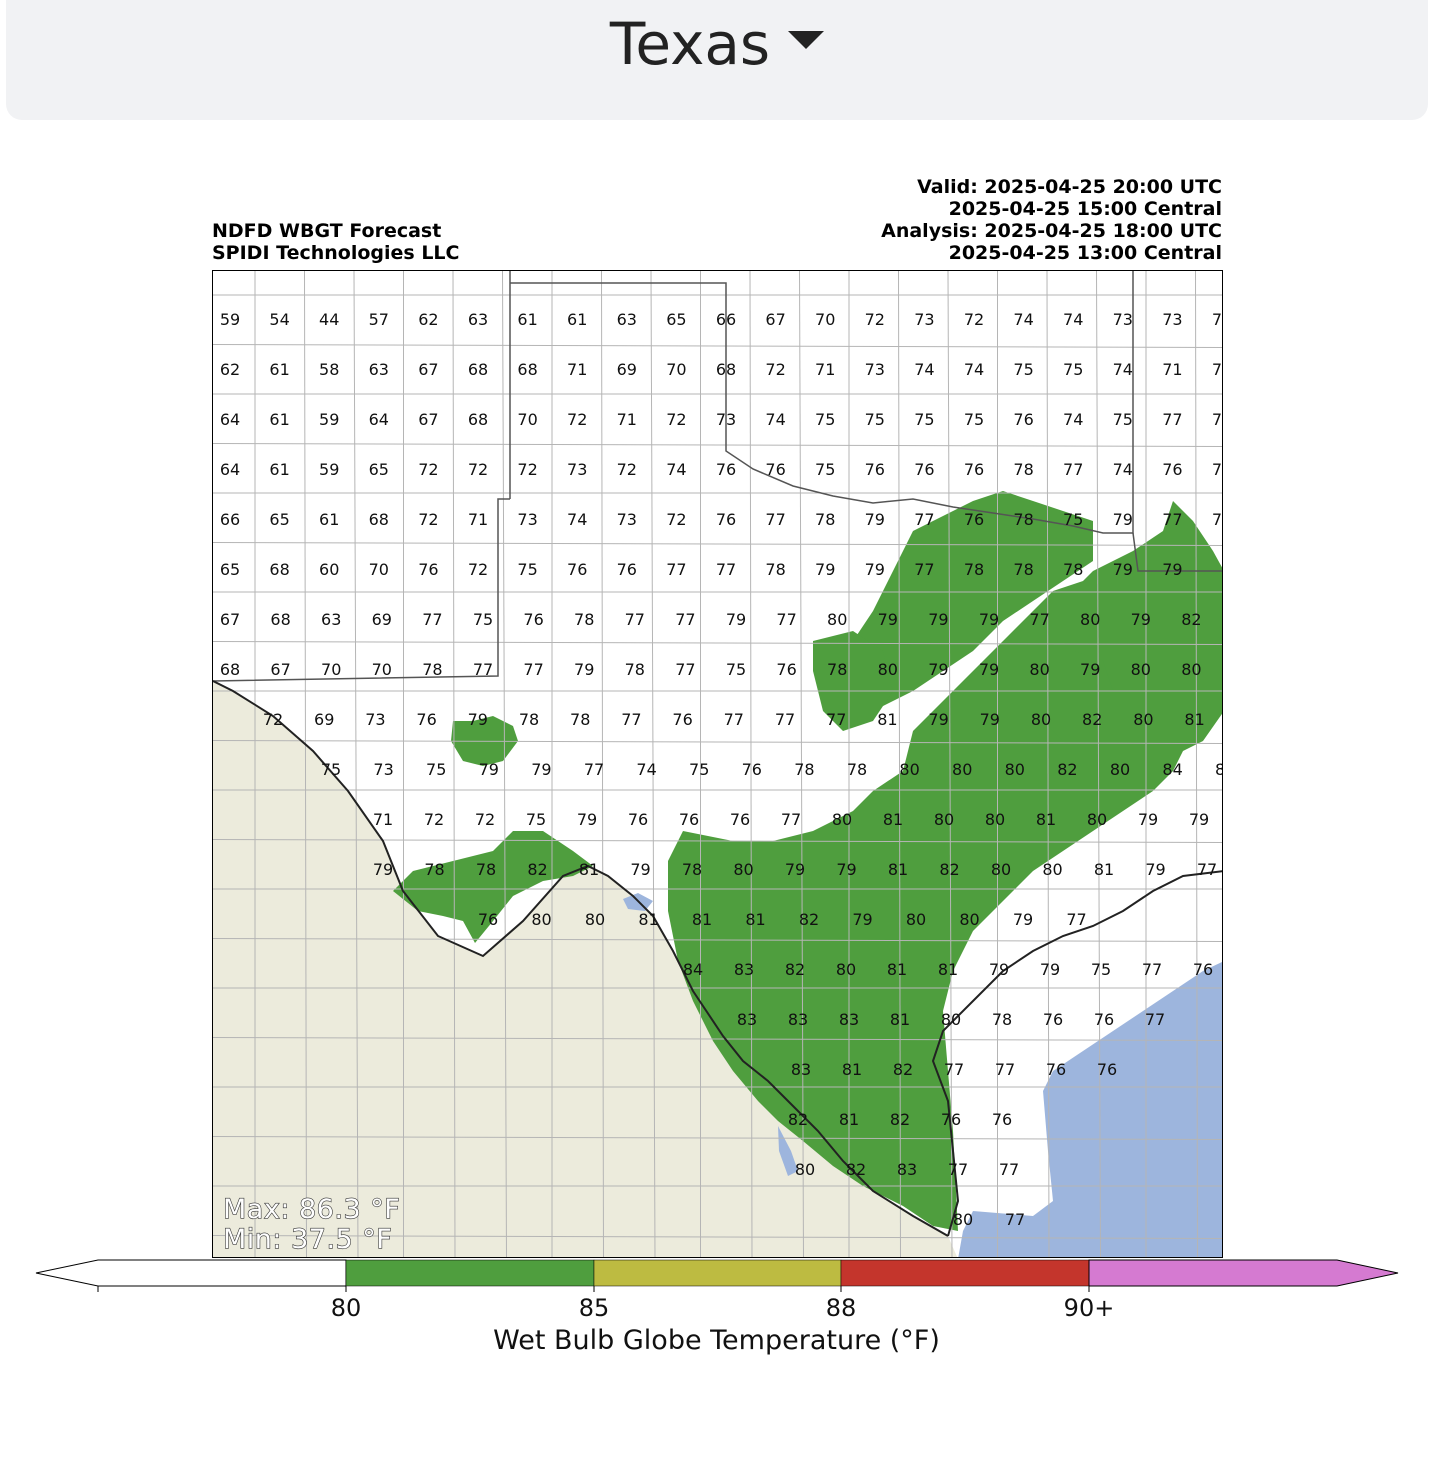  Describe the element at coordinates (329, 369) in the screenshot. I see `county-value: 58` at that location.